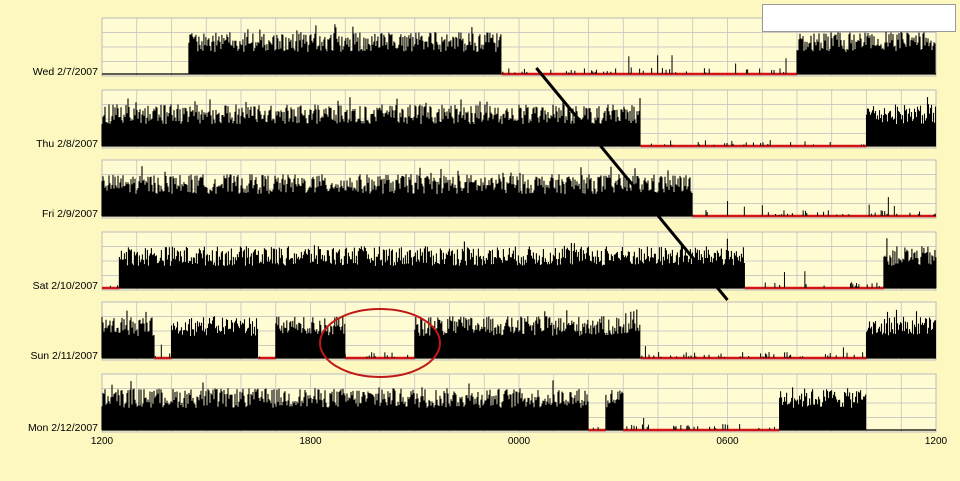 The width and height of the screenshot is (960, 481). I want to click on row-label: Wed 2/7/2007, so click(65, 72).